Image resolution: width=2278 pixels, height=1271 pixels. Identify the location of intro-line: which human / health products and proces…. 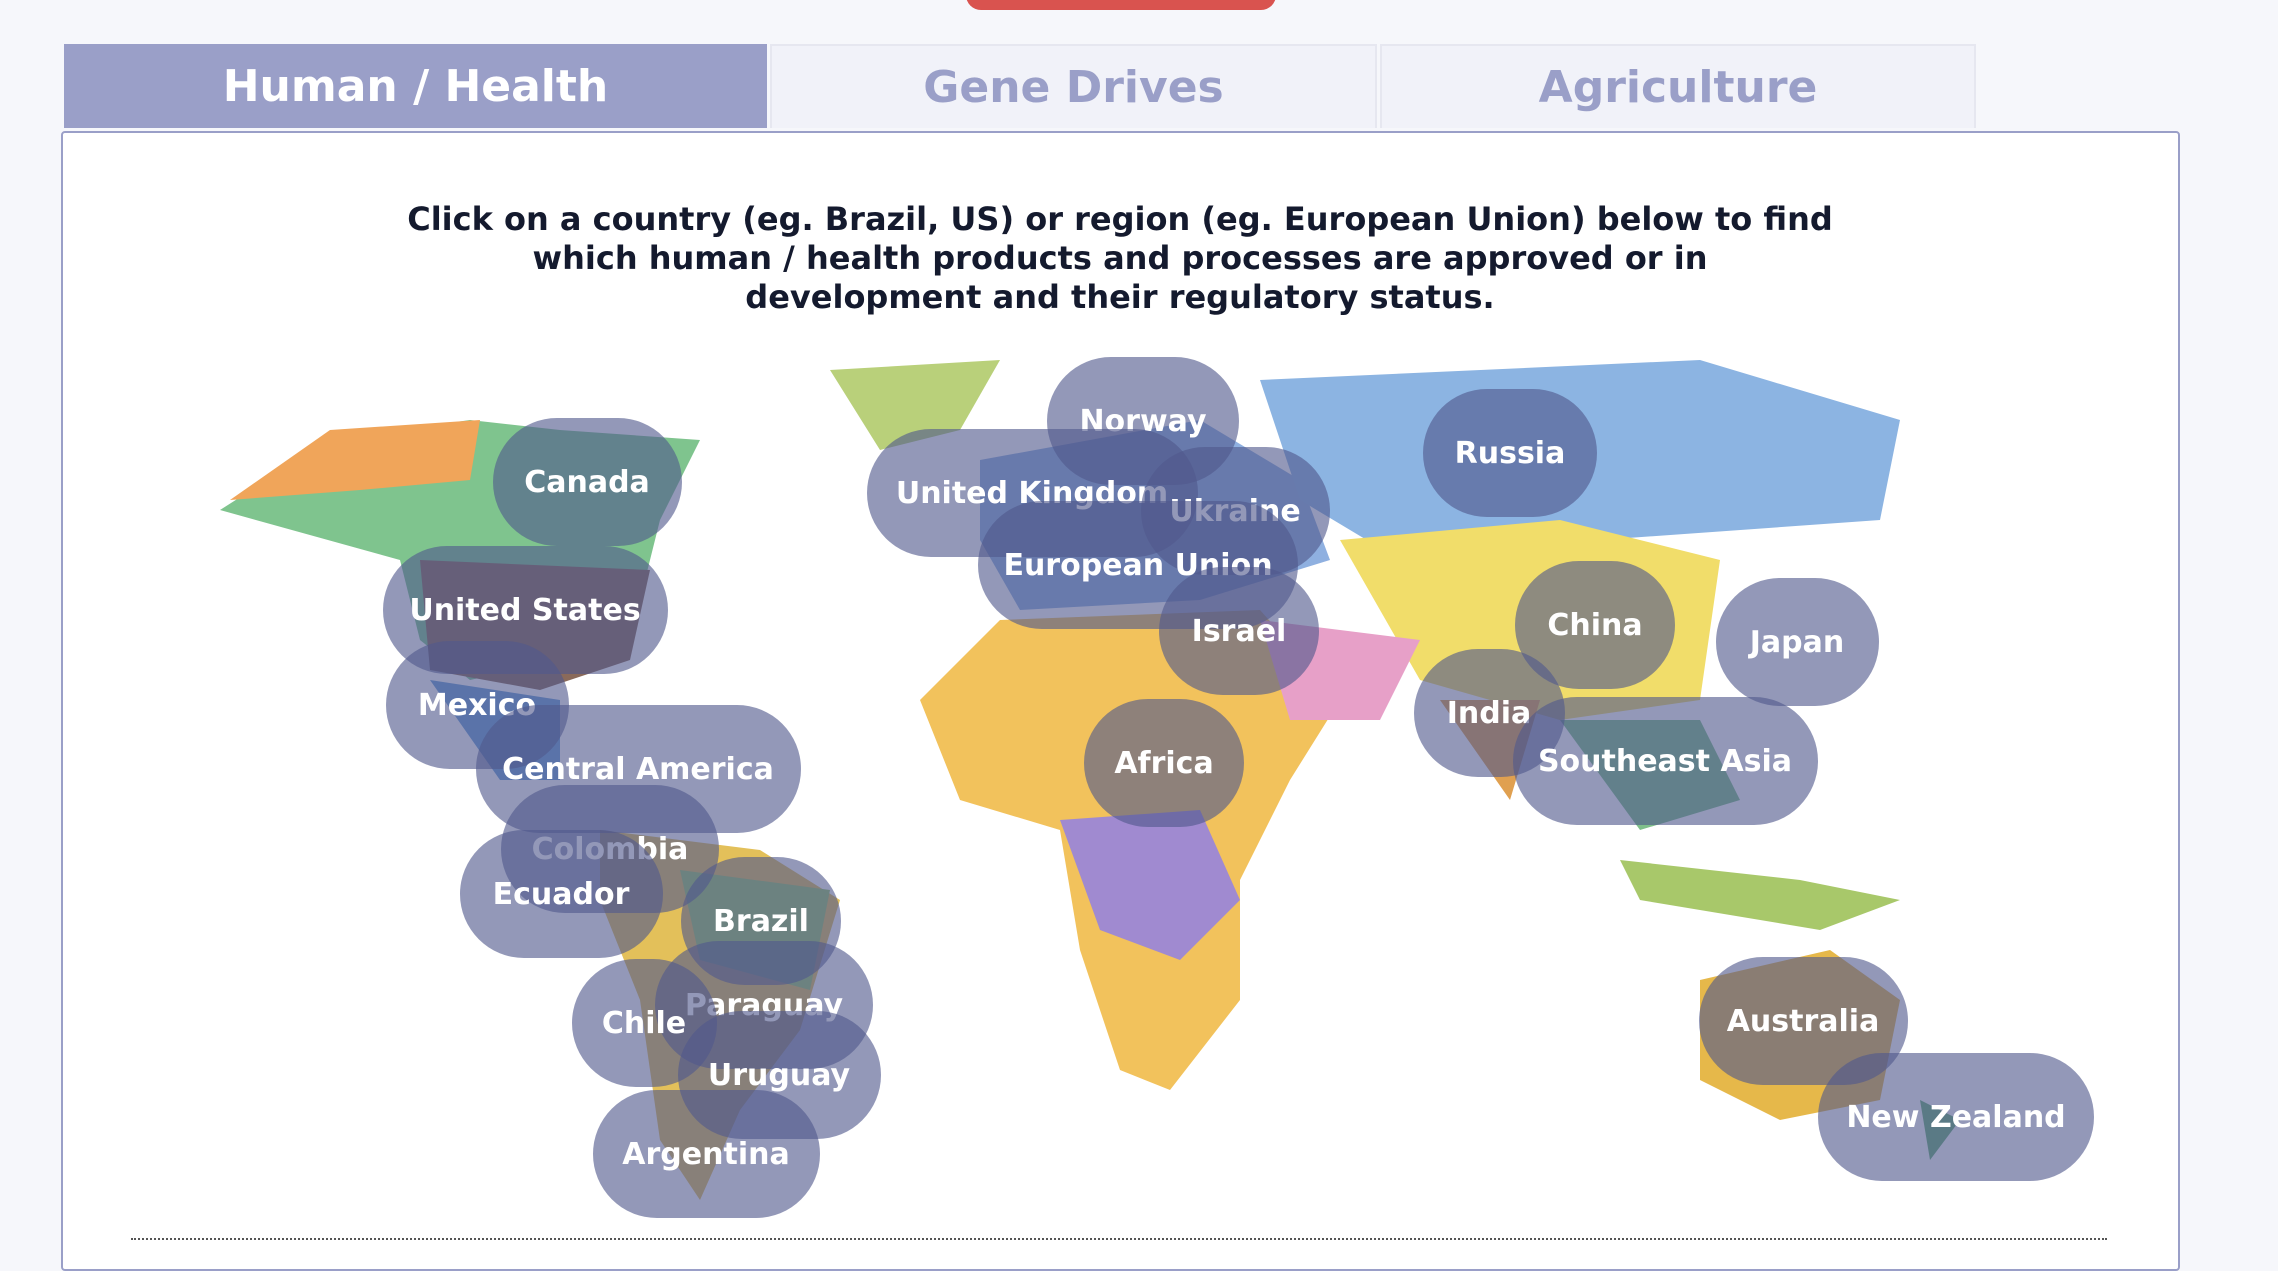
(1120, 258).